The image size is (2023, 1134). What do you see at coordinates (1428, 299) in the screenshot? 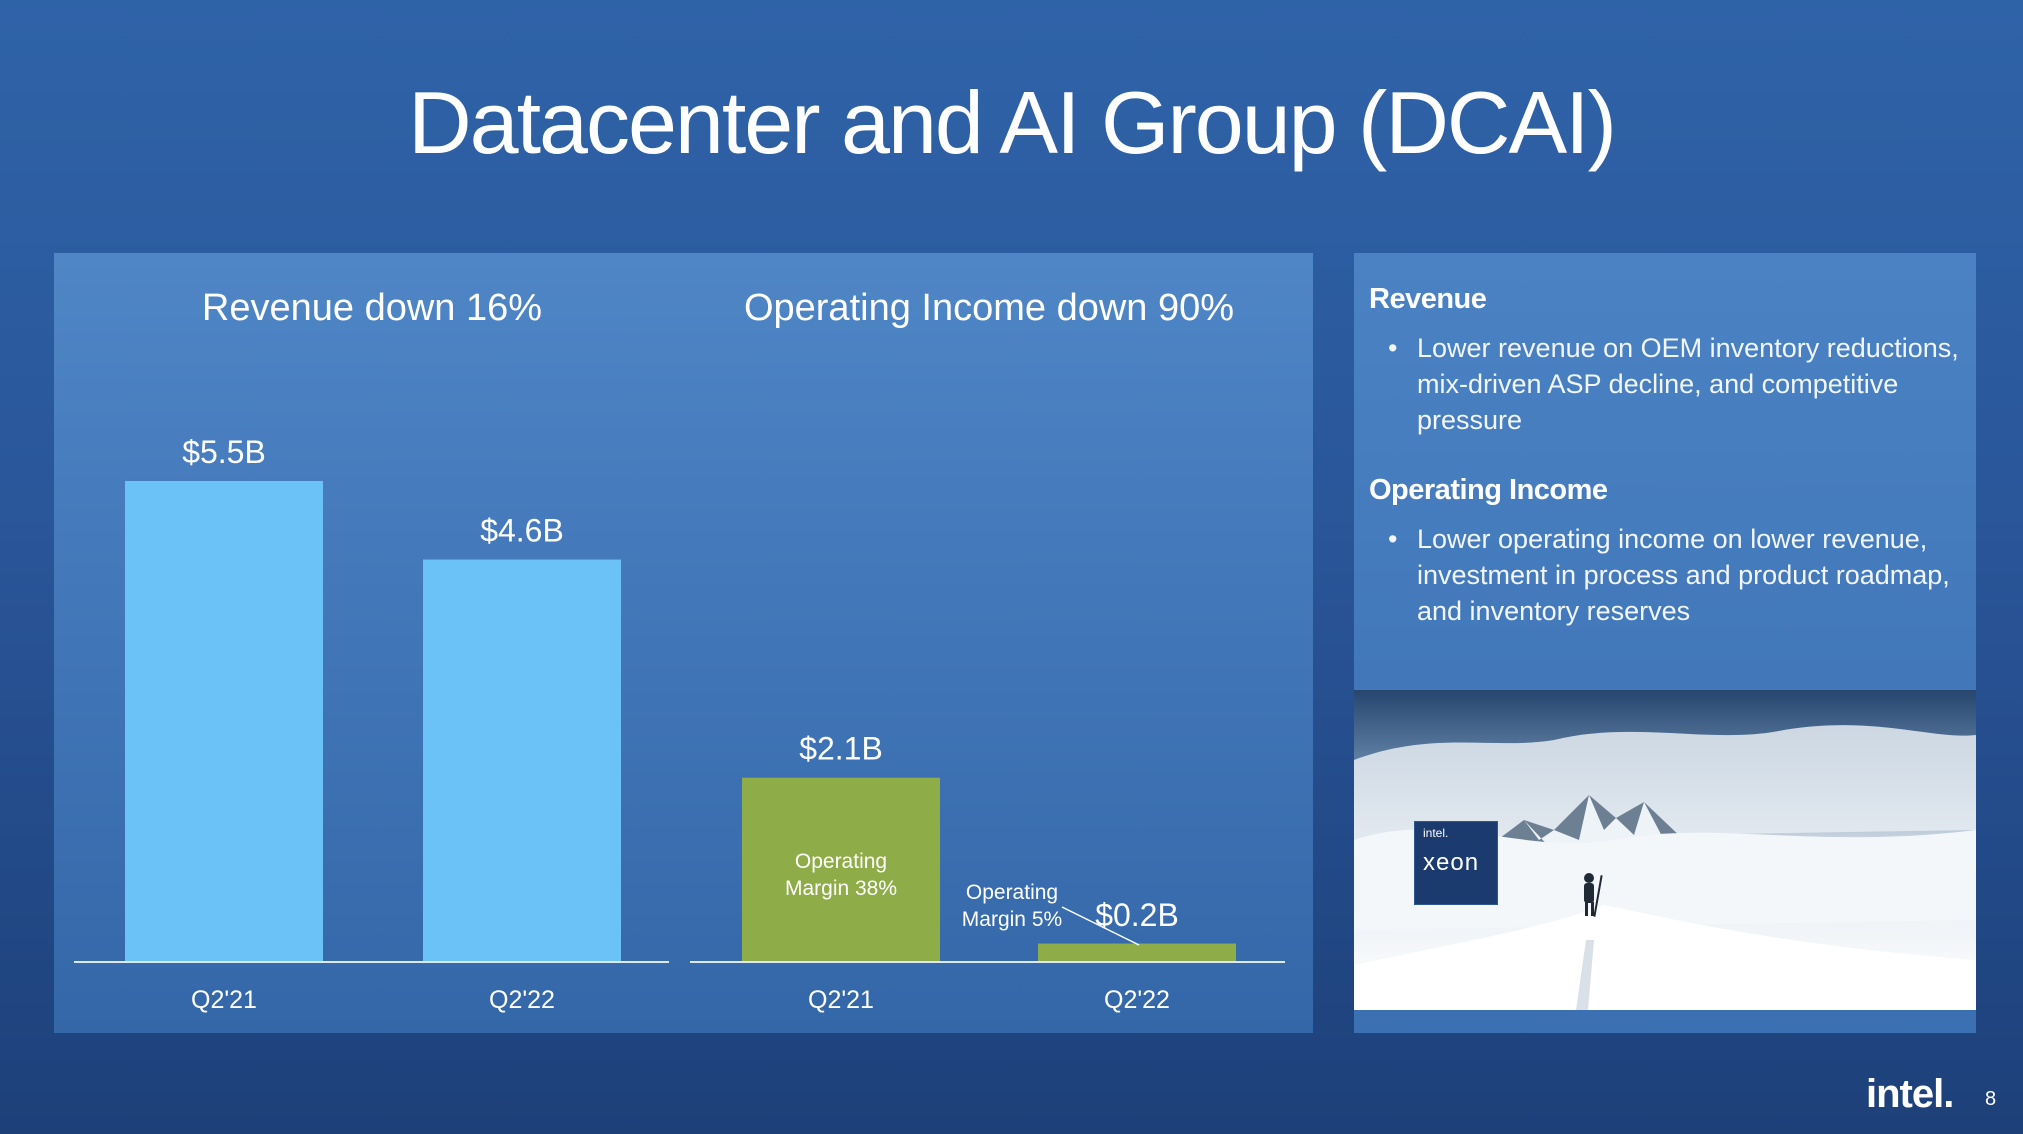
I see `revenue-heading: Revenue` at bounding box center [1428, 299].